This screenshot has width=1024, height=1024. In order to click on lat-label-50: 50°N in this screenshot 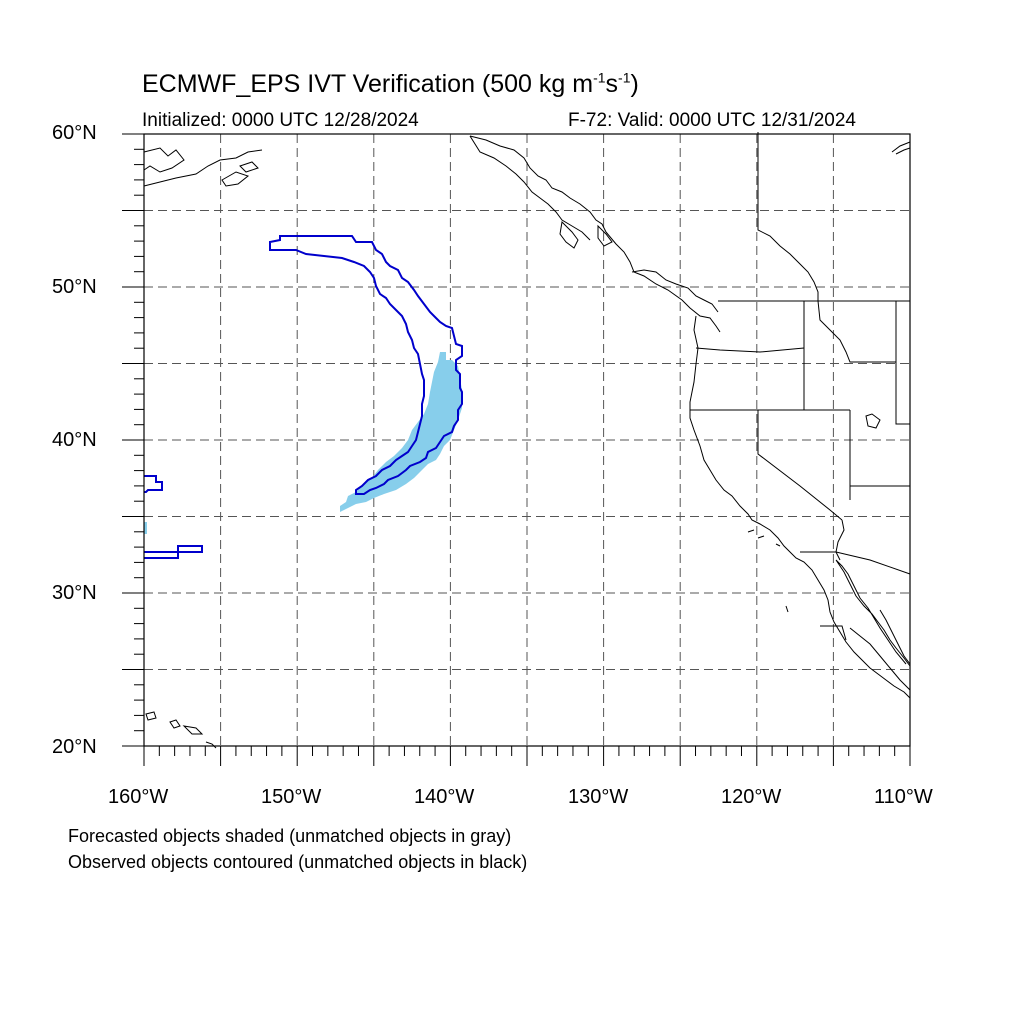, I will do `click(74, 287)`.